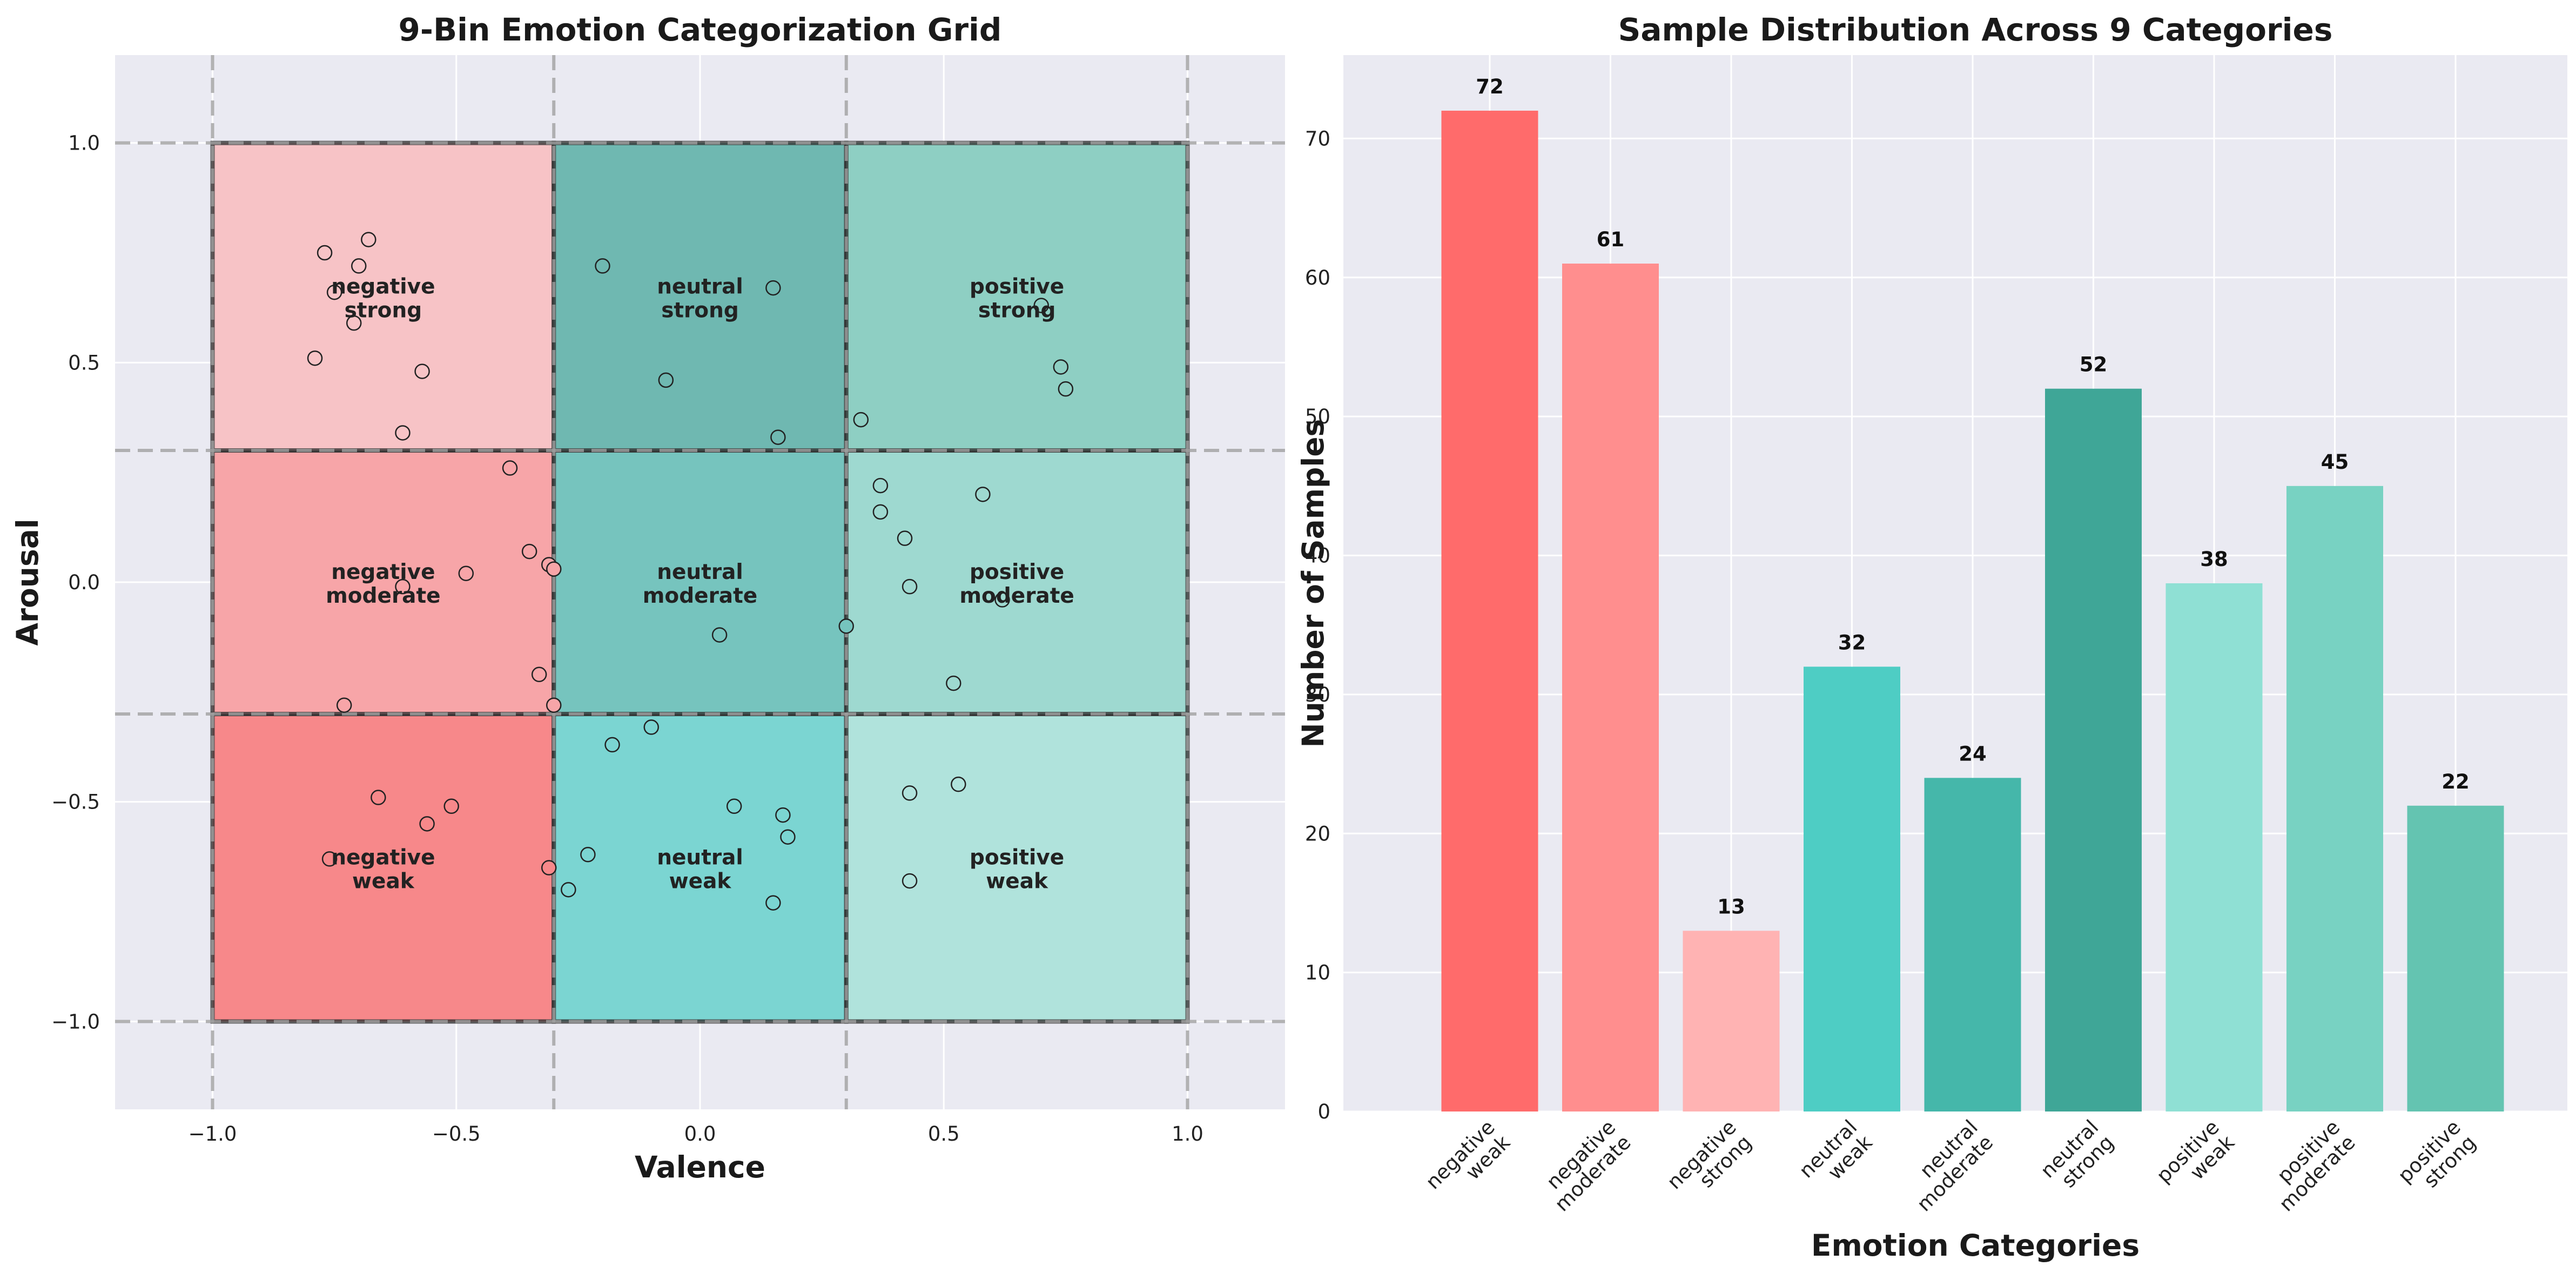 This screenshot has height=1280, width=2576. Describe the element at coordinates (75, 1021) in the screenshot. I see `y-tick-label: −1.0` at that location.